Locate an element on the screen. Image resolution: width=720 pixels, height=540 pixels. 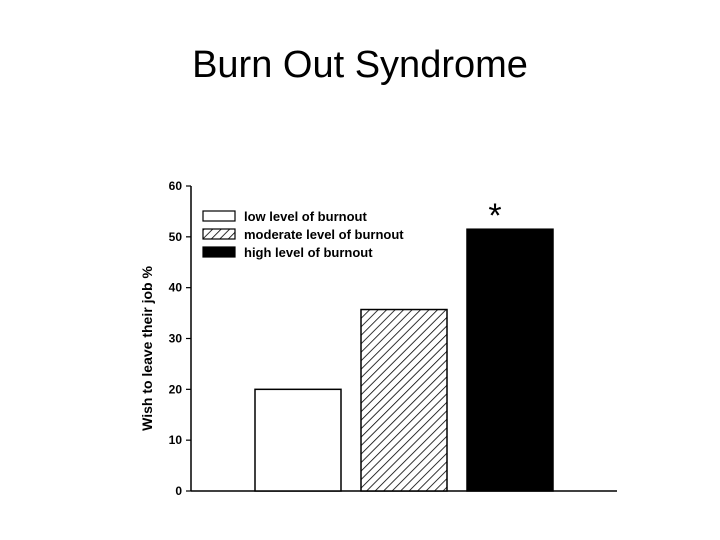
legend-swatch-black is located at coordinates (219, 252).